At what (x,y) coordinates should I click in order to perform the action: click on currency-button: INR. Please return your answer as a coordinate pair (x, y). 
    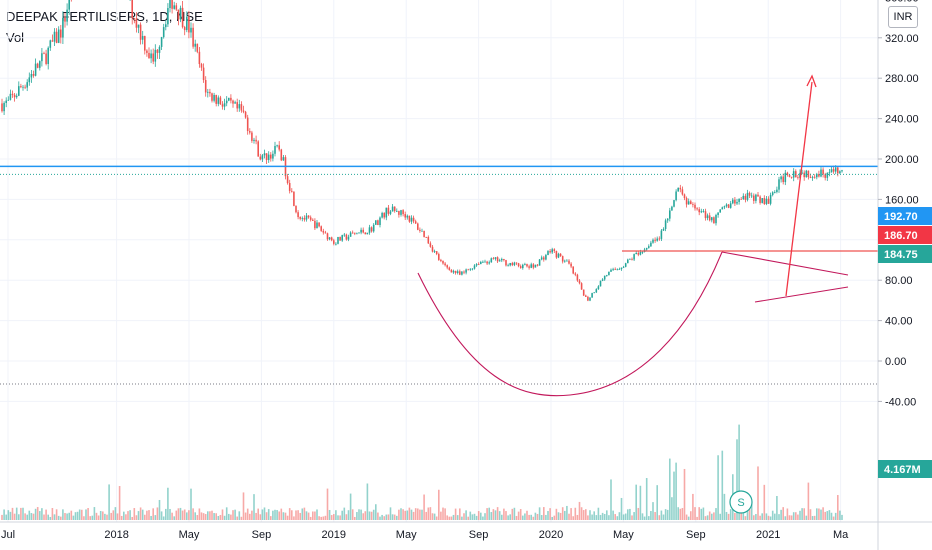
    Looking at the image, I should click on (903, 17).